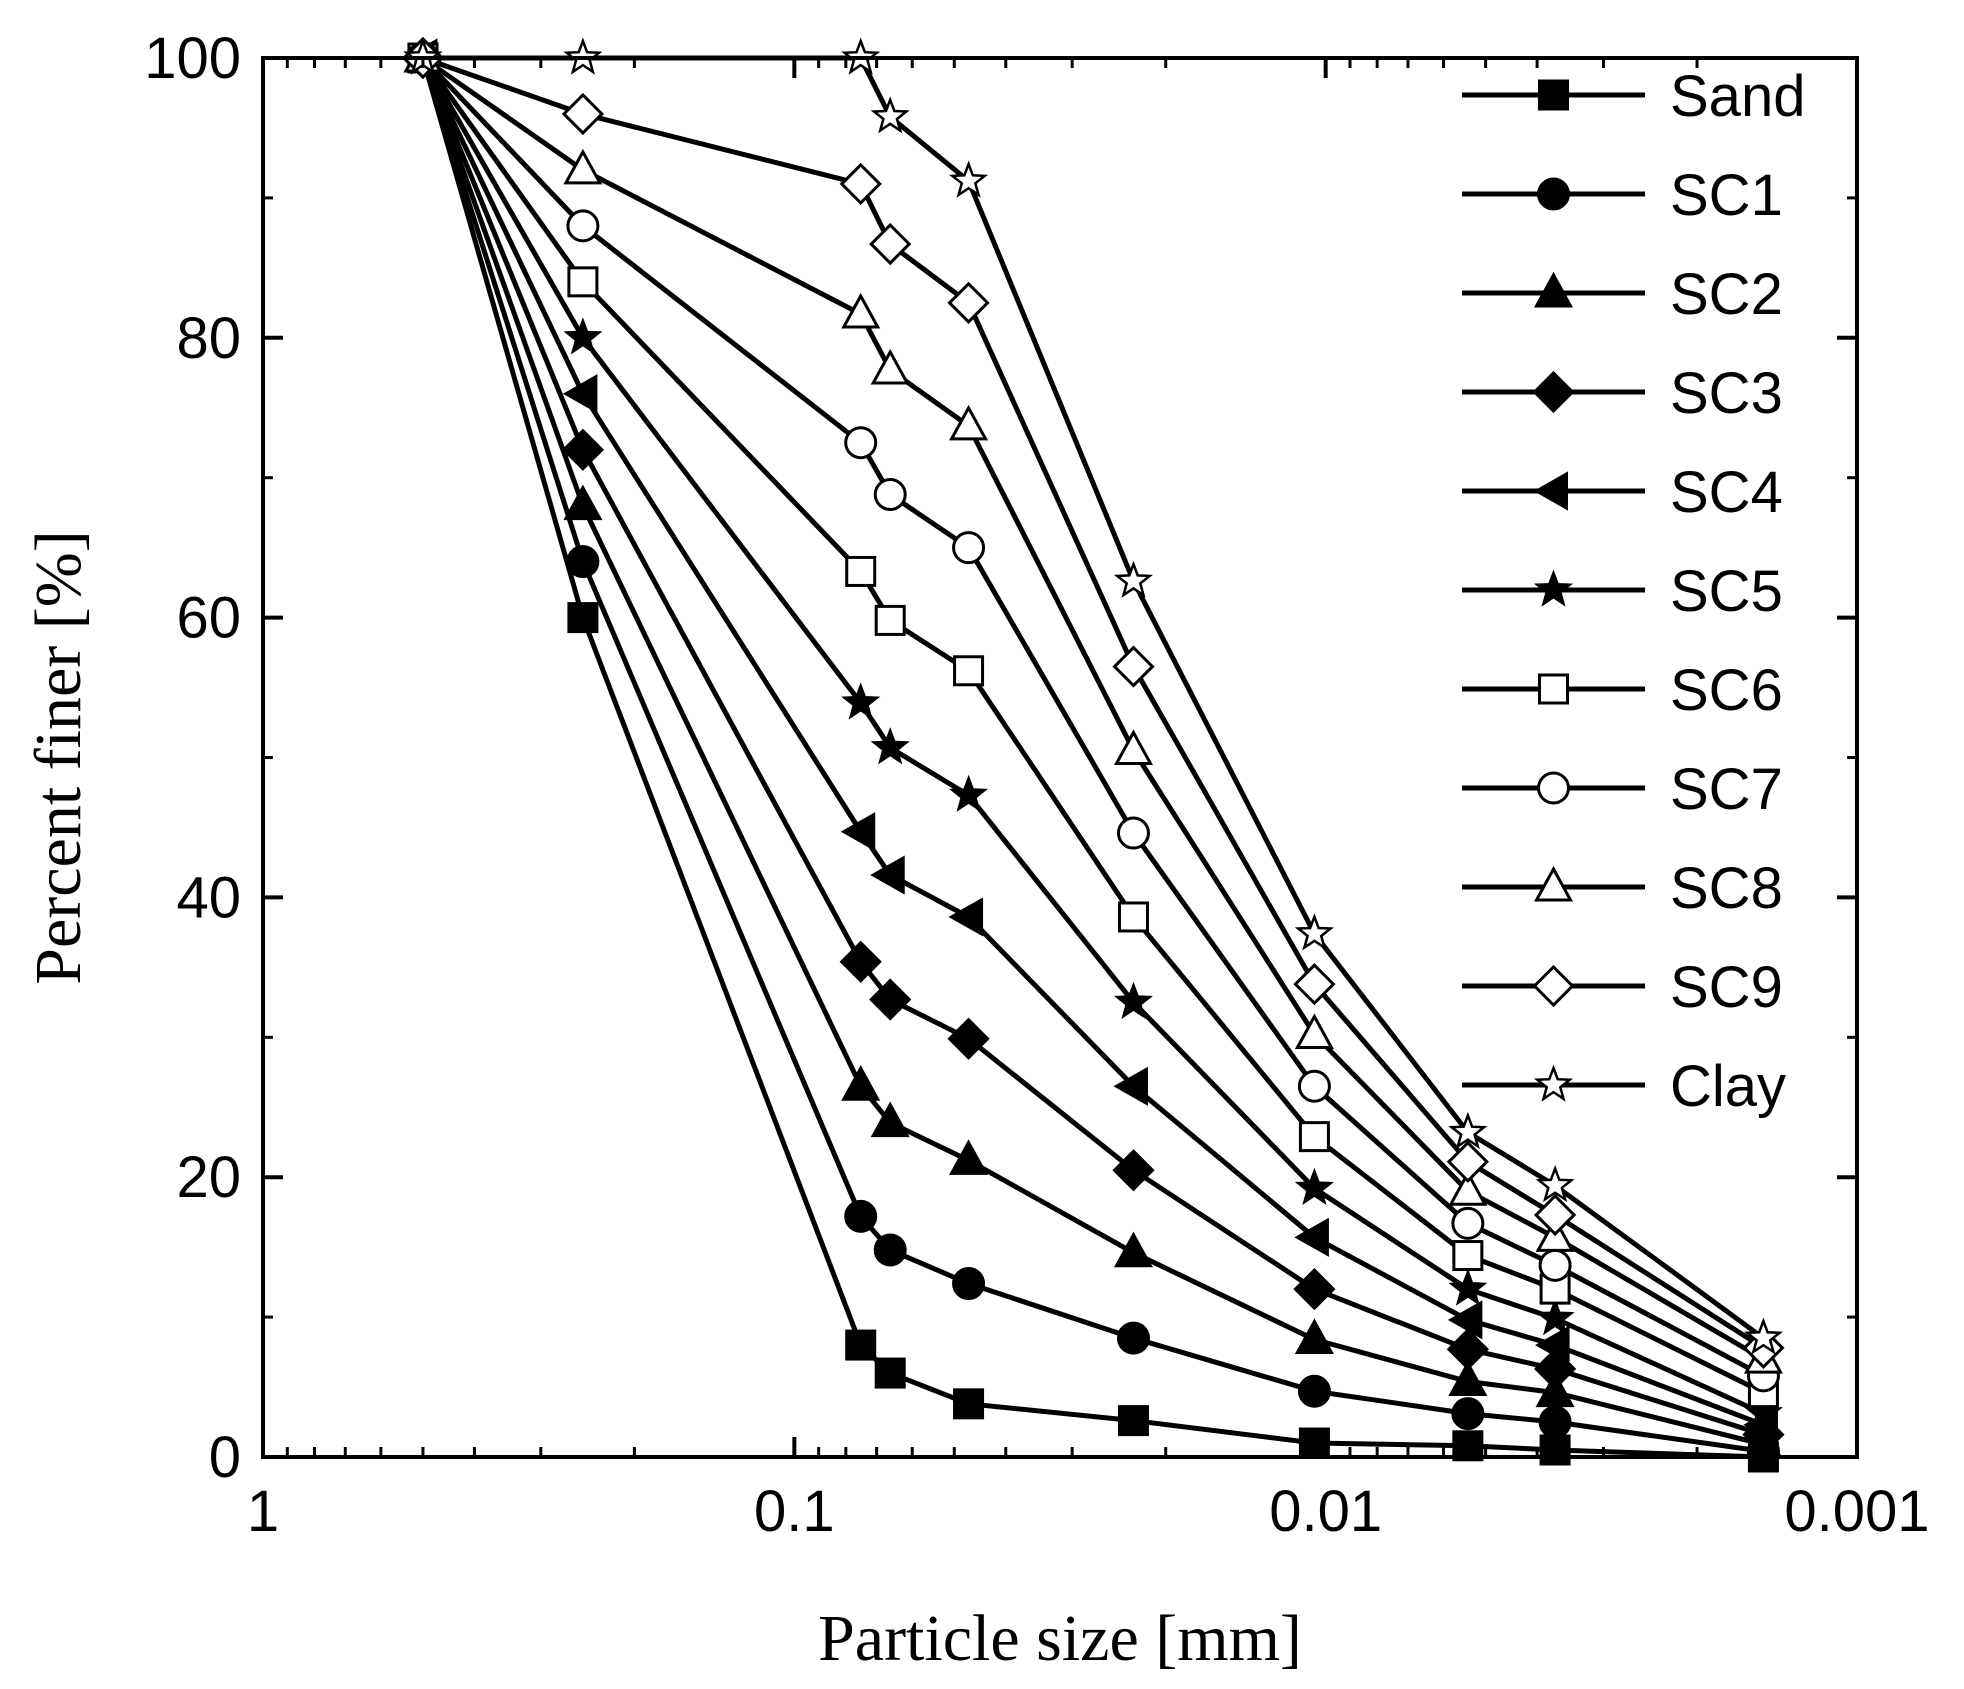 The image size is (1964, 1689). What do you see at coordinates (1060, 1638) in the screenshot?
I see `x-axis-title: Particle size [mm]` at bounding box center [1060, 1638].